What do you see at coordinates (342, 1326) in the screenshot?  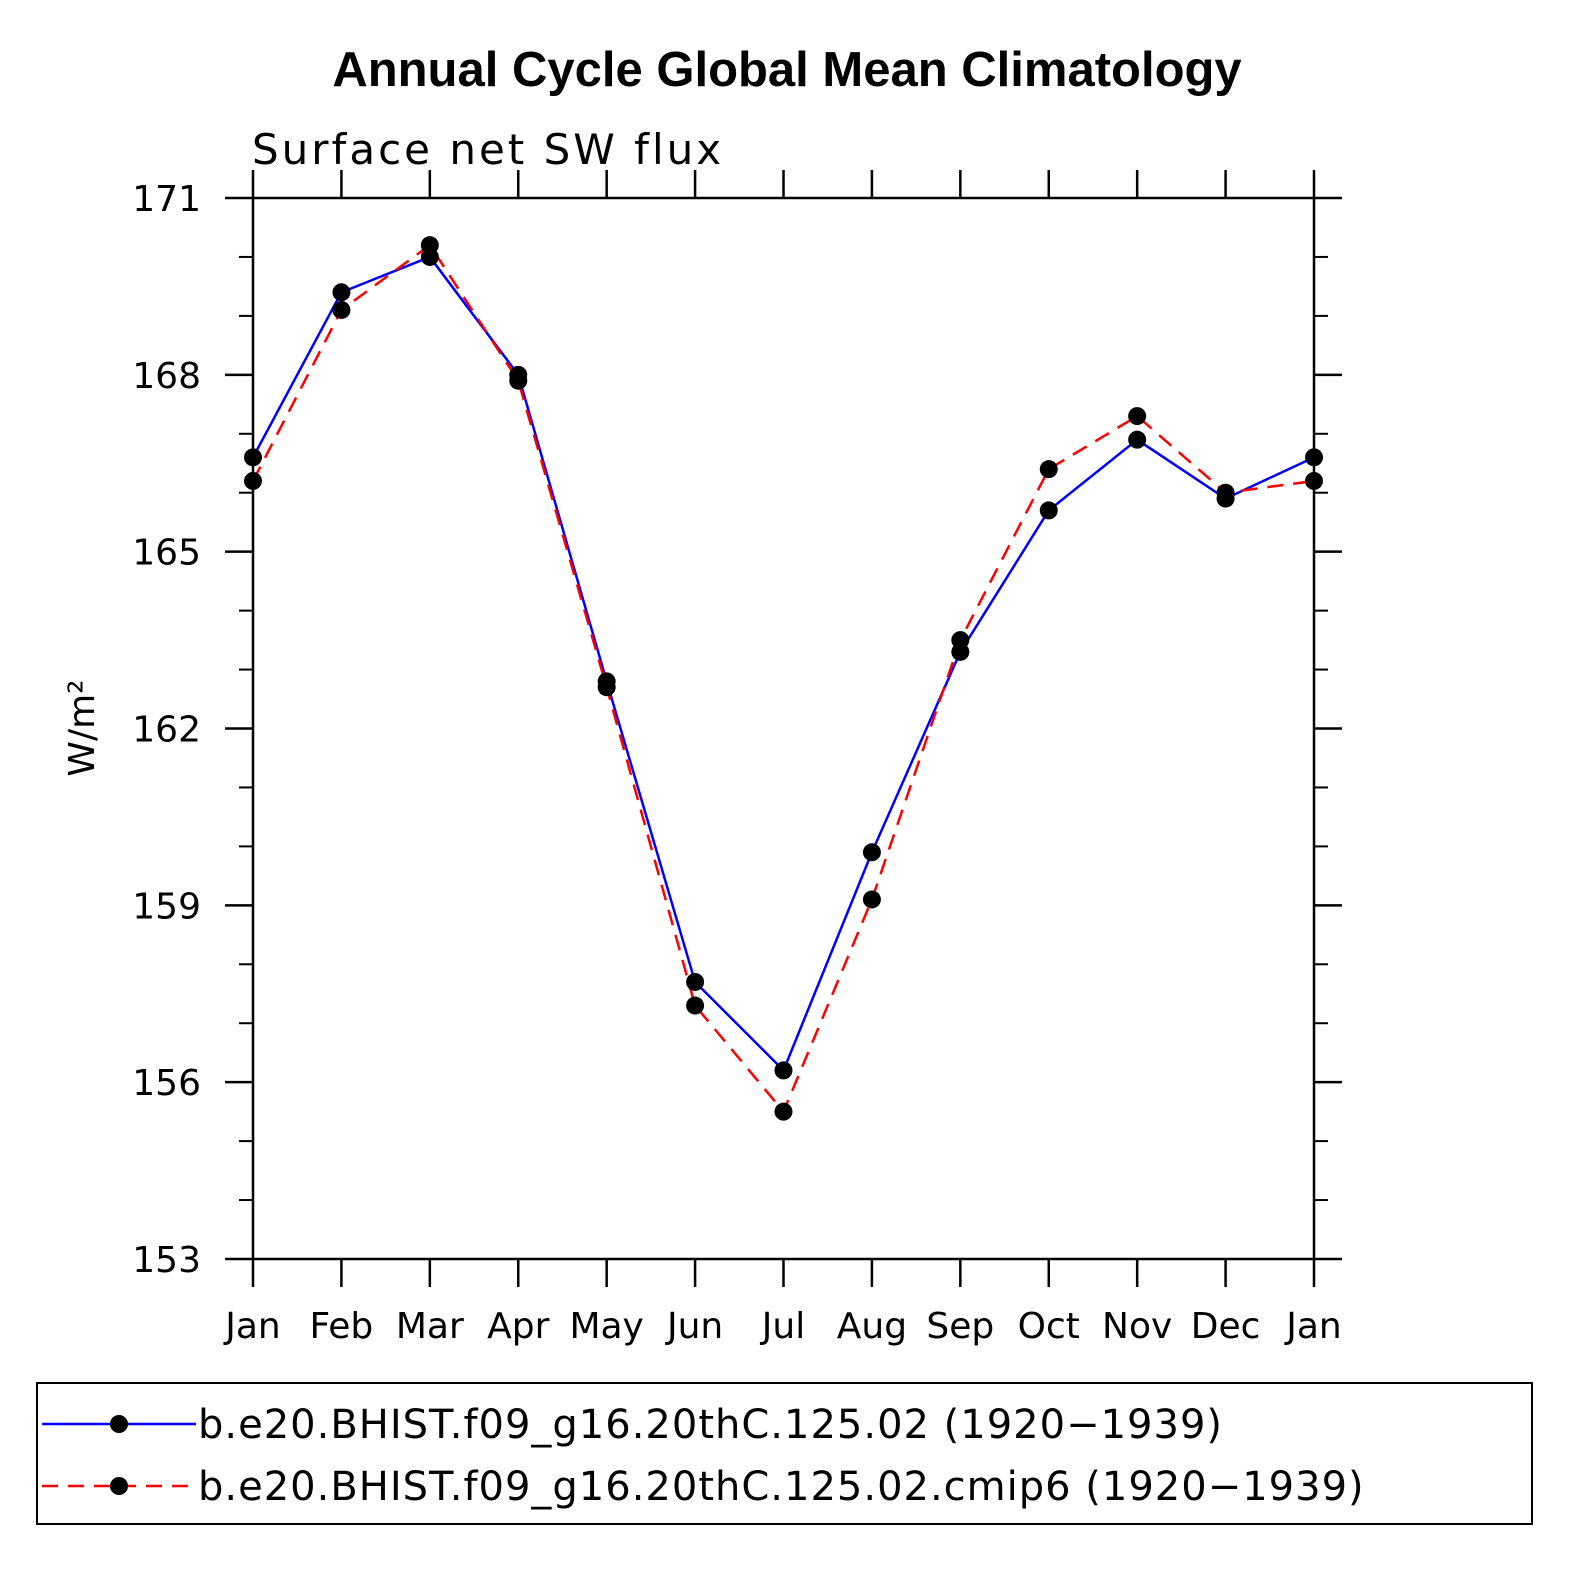 I see `x-tick-label: Feb` at bounding box center [342, 1326].